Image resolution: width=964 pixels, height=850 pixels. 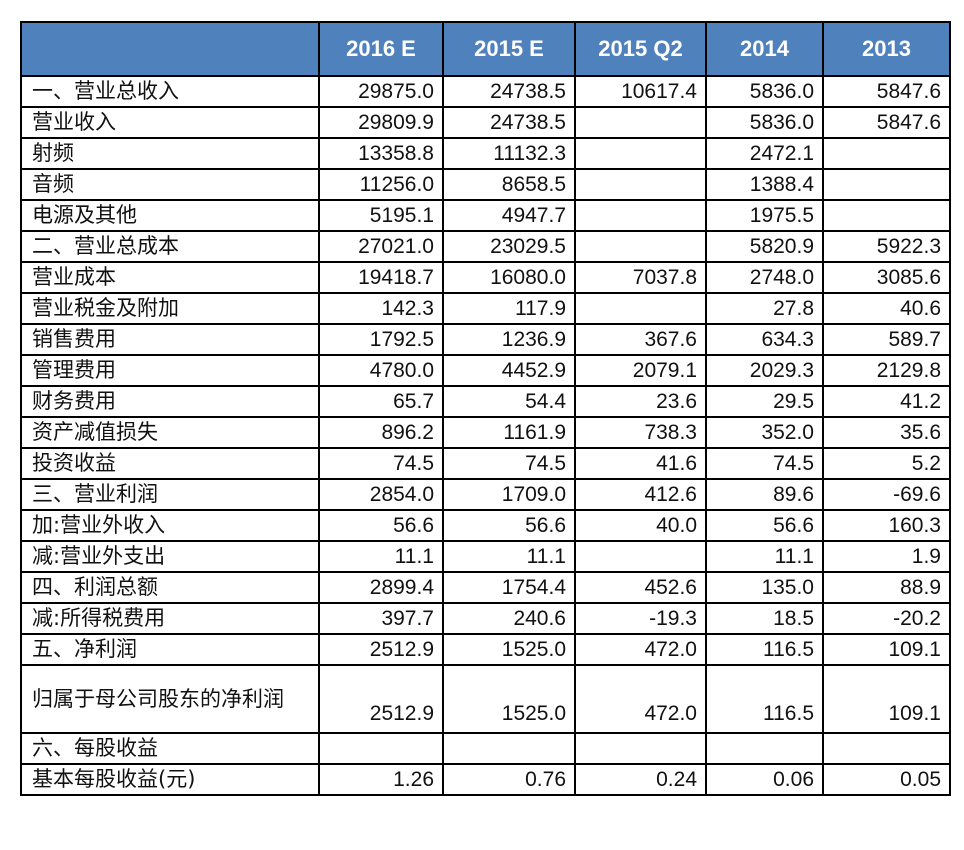 What do you see at coordinates (640, 401) in the screenshot?
I see `value-cell-2015q2: 23.6` at bounding box center [640, 401].